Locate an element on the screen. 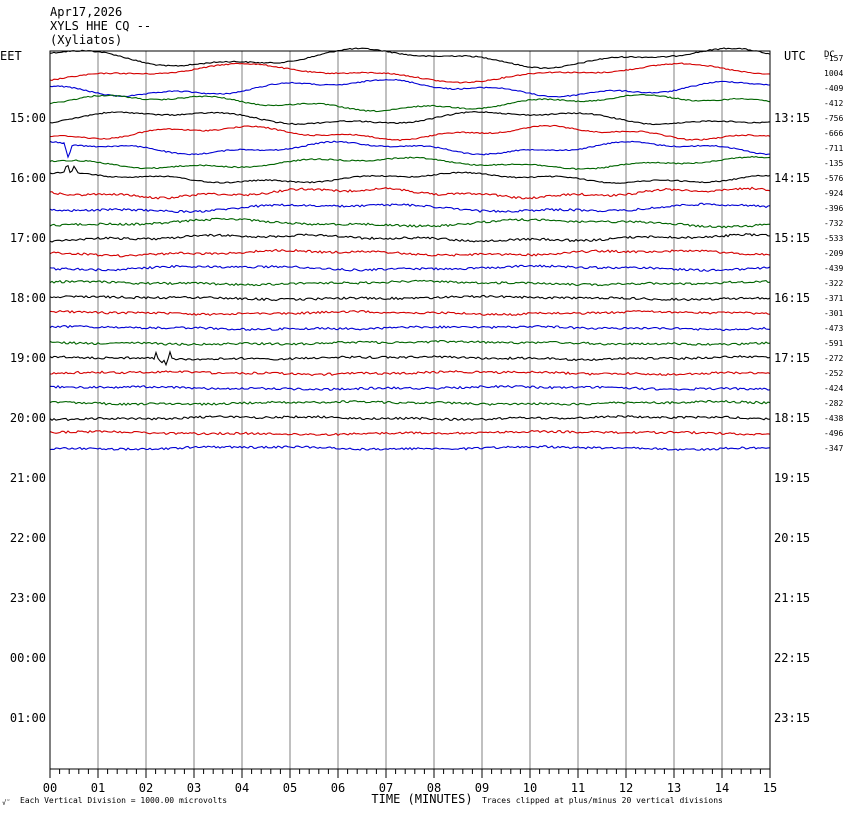 The width and height of the screenshot is (850, 814). x-tick-label: 05 is located at coordinates (290, 788).